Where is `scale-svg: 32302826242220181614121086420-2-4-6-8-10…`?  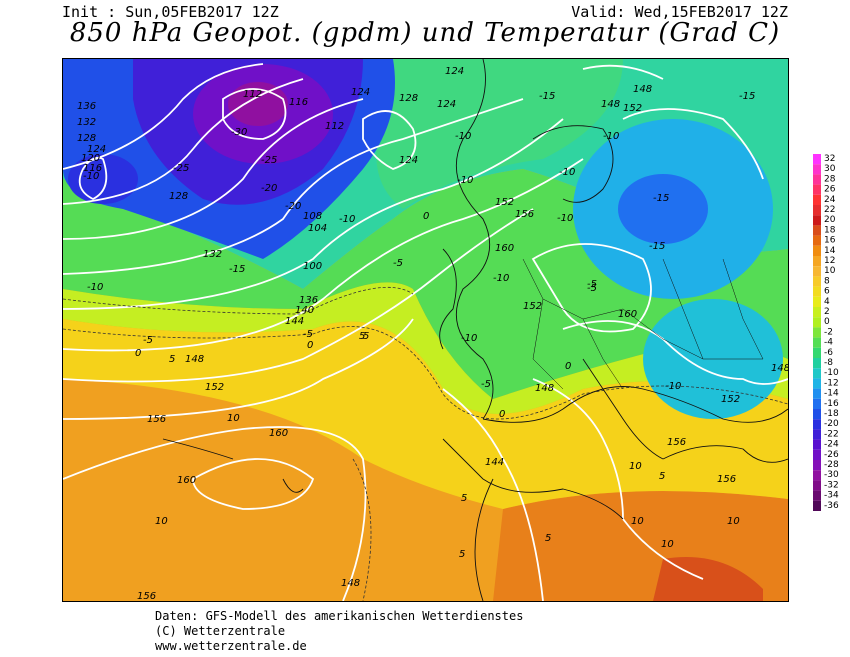 scale-svg: 32302826242220181614121086420-2-4-6-8-10… is located at coordinates (826, 332).